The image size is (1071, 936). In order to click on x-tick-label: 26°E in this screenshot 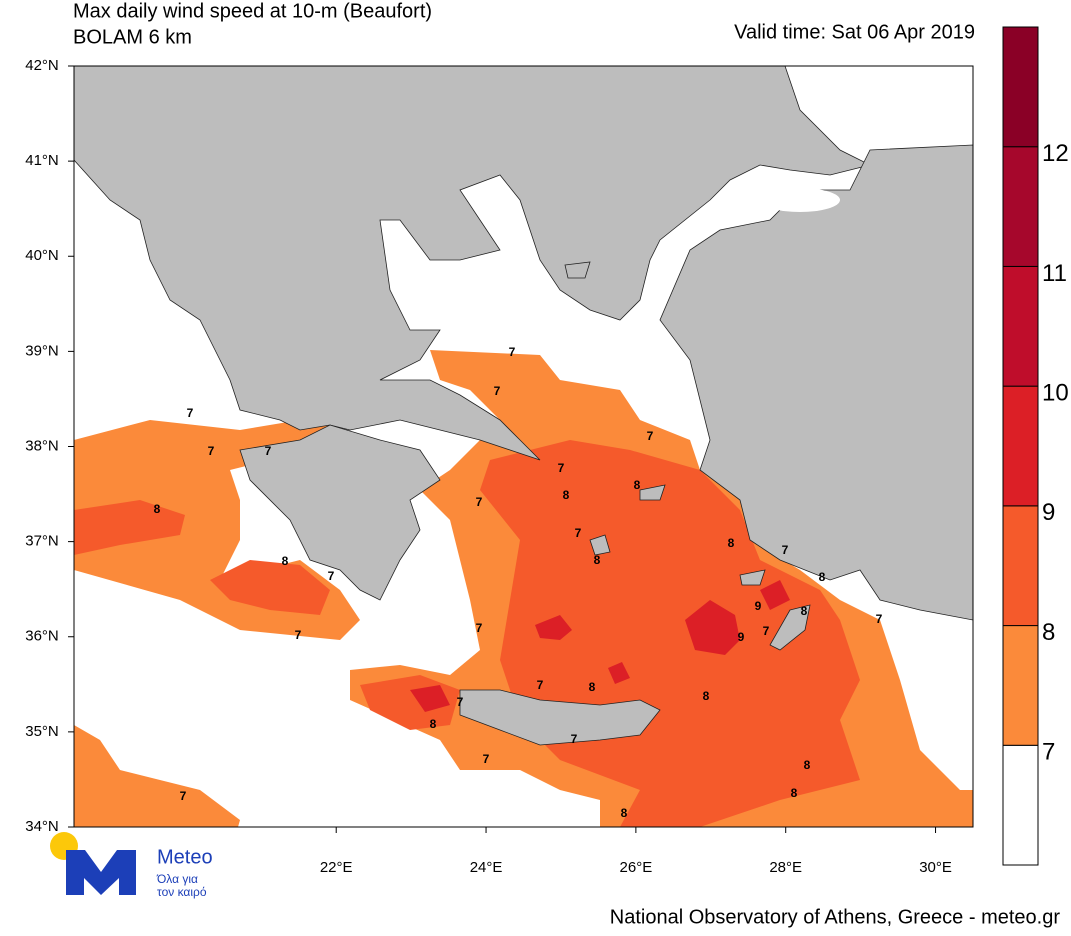, I will do `click(636, 867)`.